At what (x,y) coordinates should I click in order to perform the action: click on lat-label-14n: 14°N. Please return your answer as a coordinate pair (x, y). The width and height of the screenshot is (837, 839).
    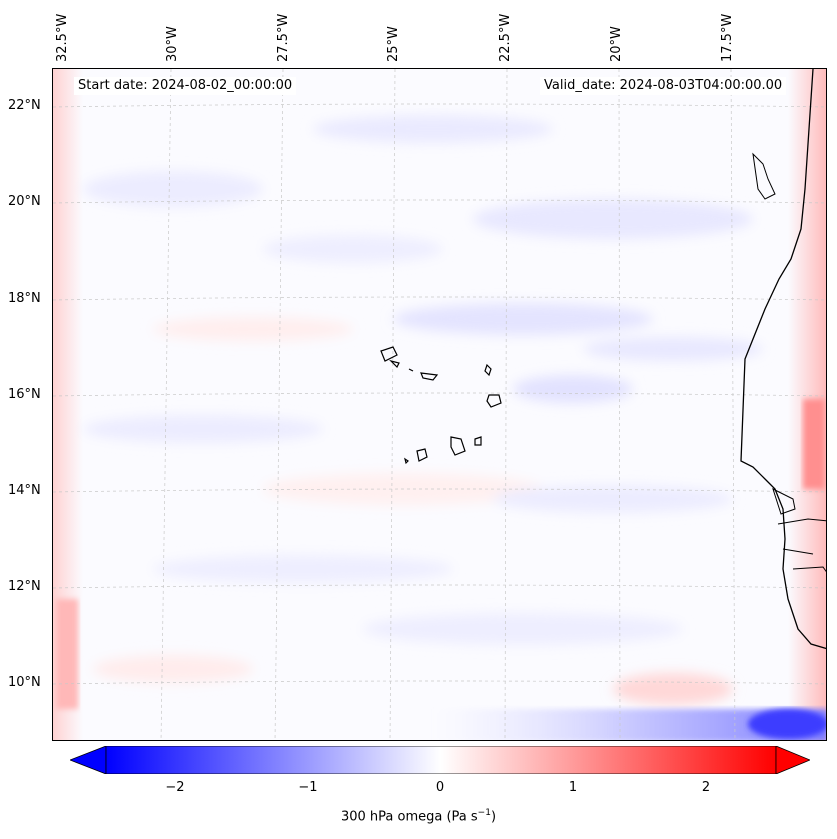
    Looking at the image, I should click on (24, 490).